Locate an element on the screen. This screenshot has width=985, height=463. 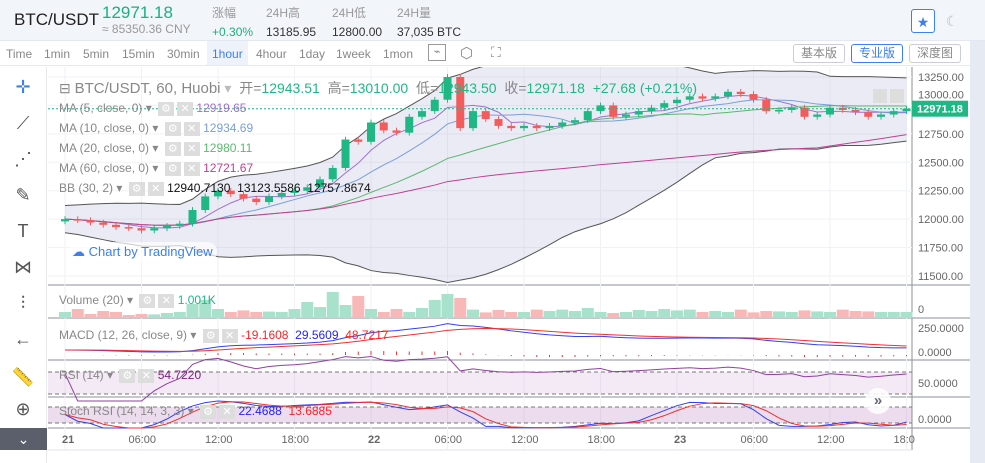
stat-change: 涨幅 +0.30% is located at coordinates (233, 22).